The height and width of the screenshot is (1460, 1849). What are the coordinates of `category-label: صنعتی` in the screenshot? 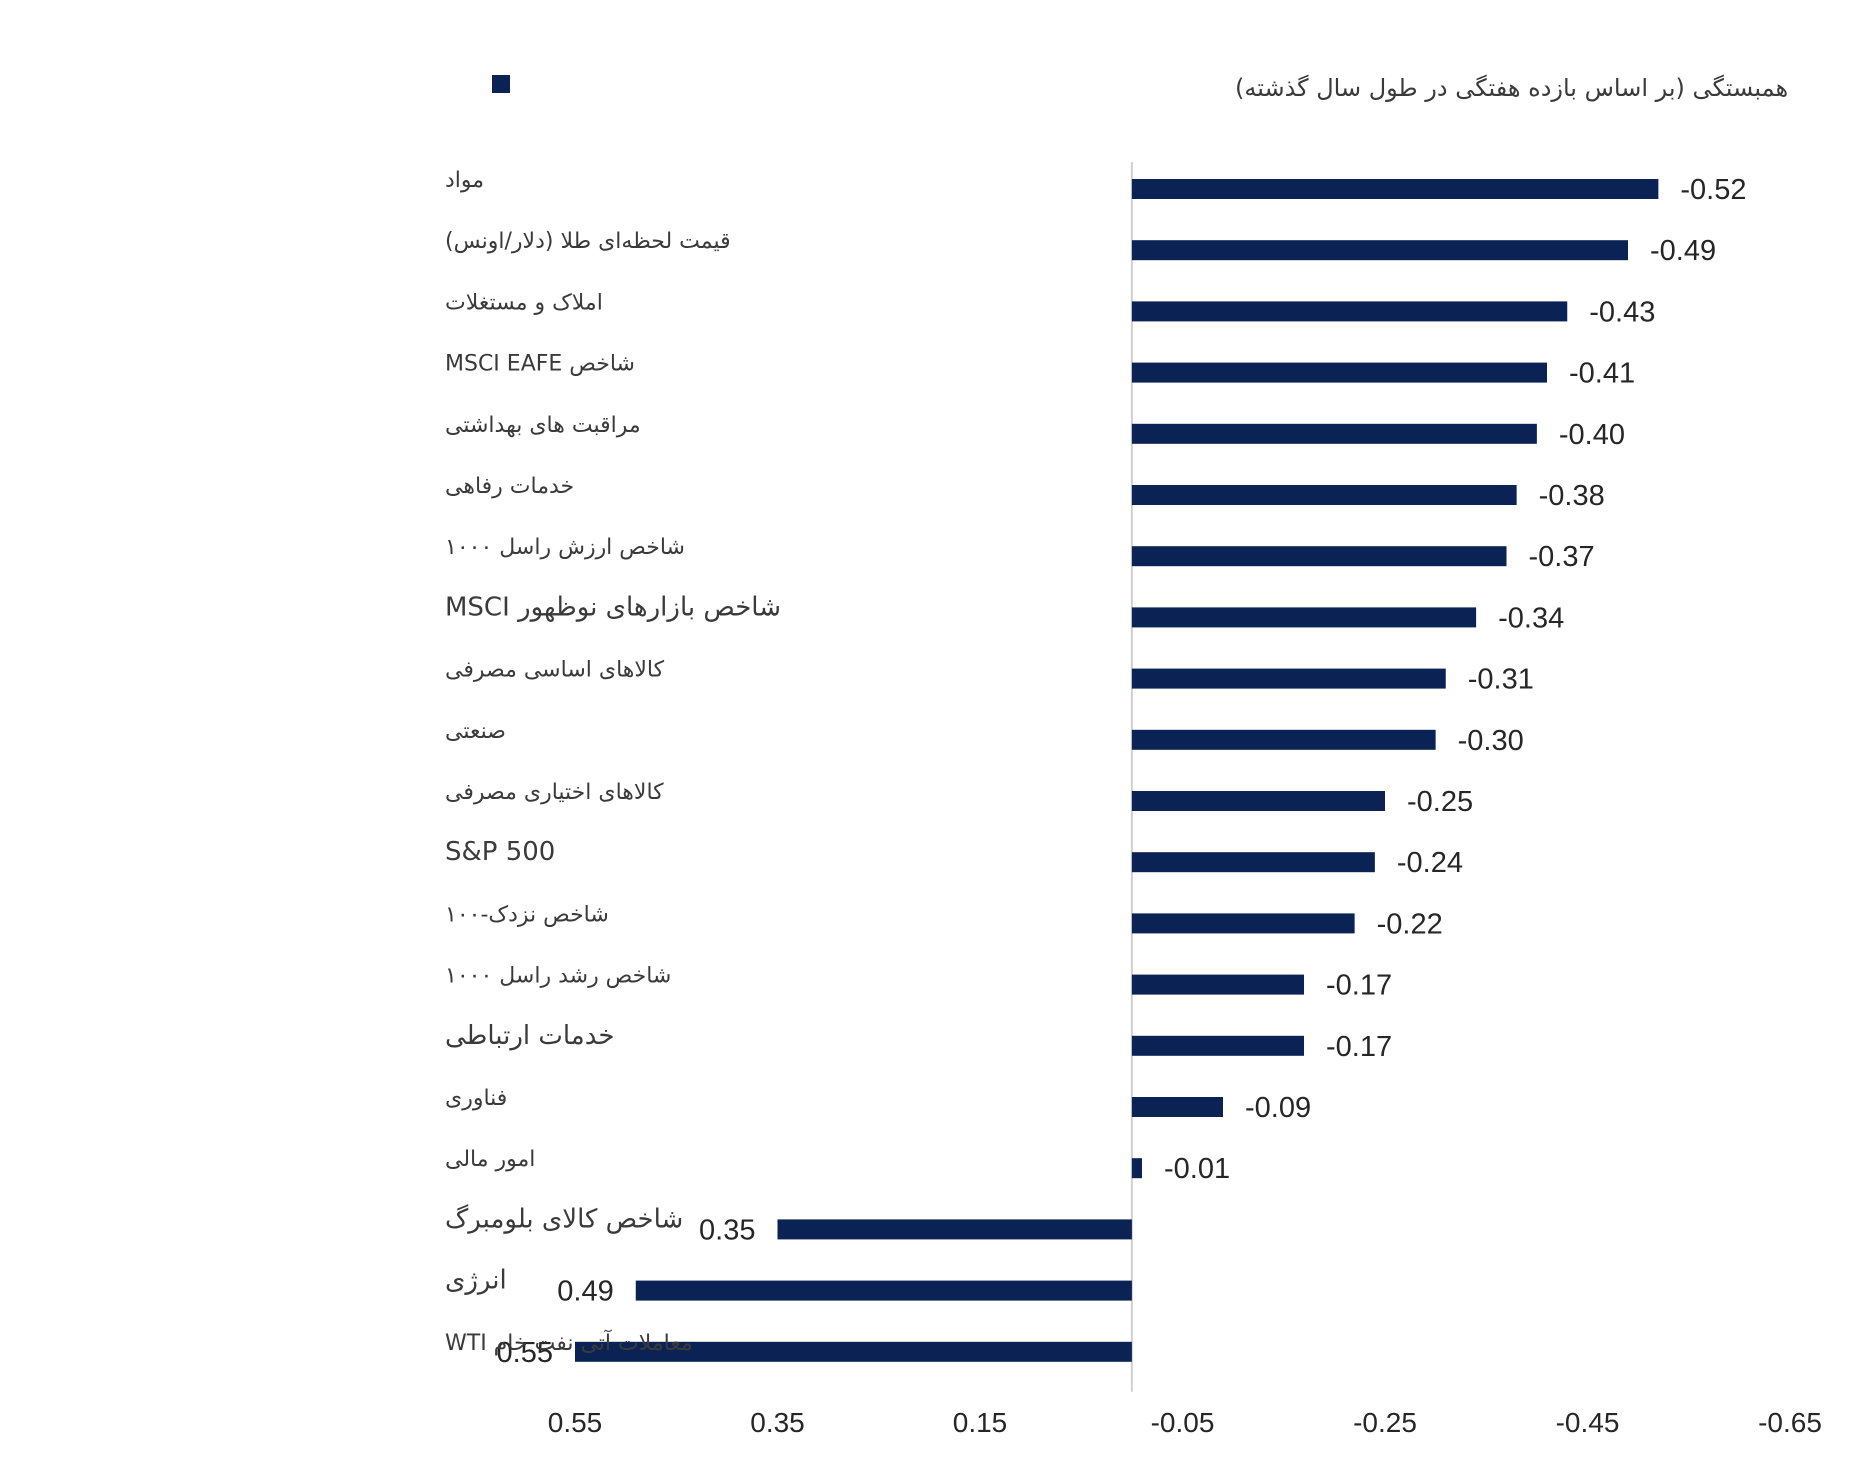 It's located at (475, 731).